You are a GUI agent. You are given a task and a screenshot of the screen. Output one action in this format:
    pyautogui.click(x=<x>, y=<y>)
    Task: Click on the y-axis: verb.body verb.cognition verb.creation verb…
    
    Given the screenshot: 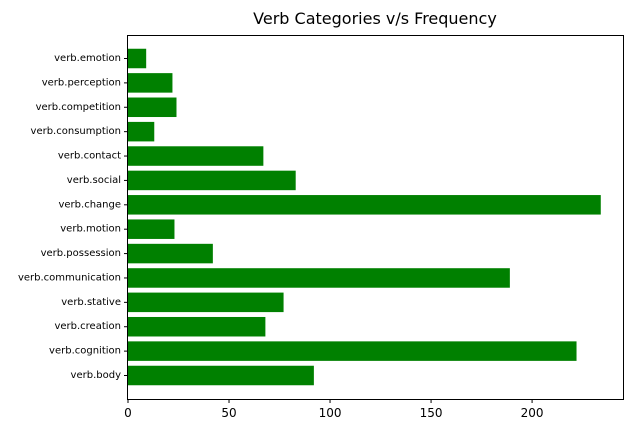 What is the action you would take?
    pyautogui.click(x=73, y=217)
    